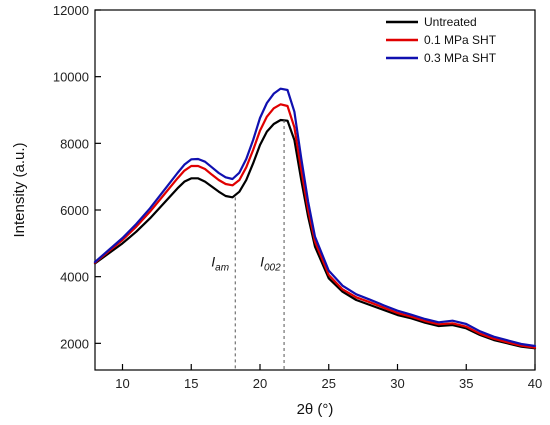 This screenshot has width=550, height=425. I want to click on annotation-label-1: Iam, so click(220, 264).